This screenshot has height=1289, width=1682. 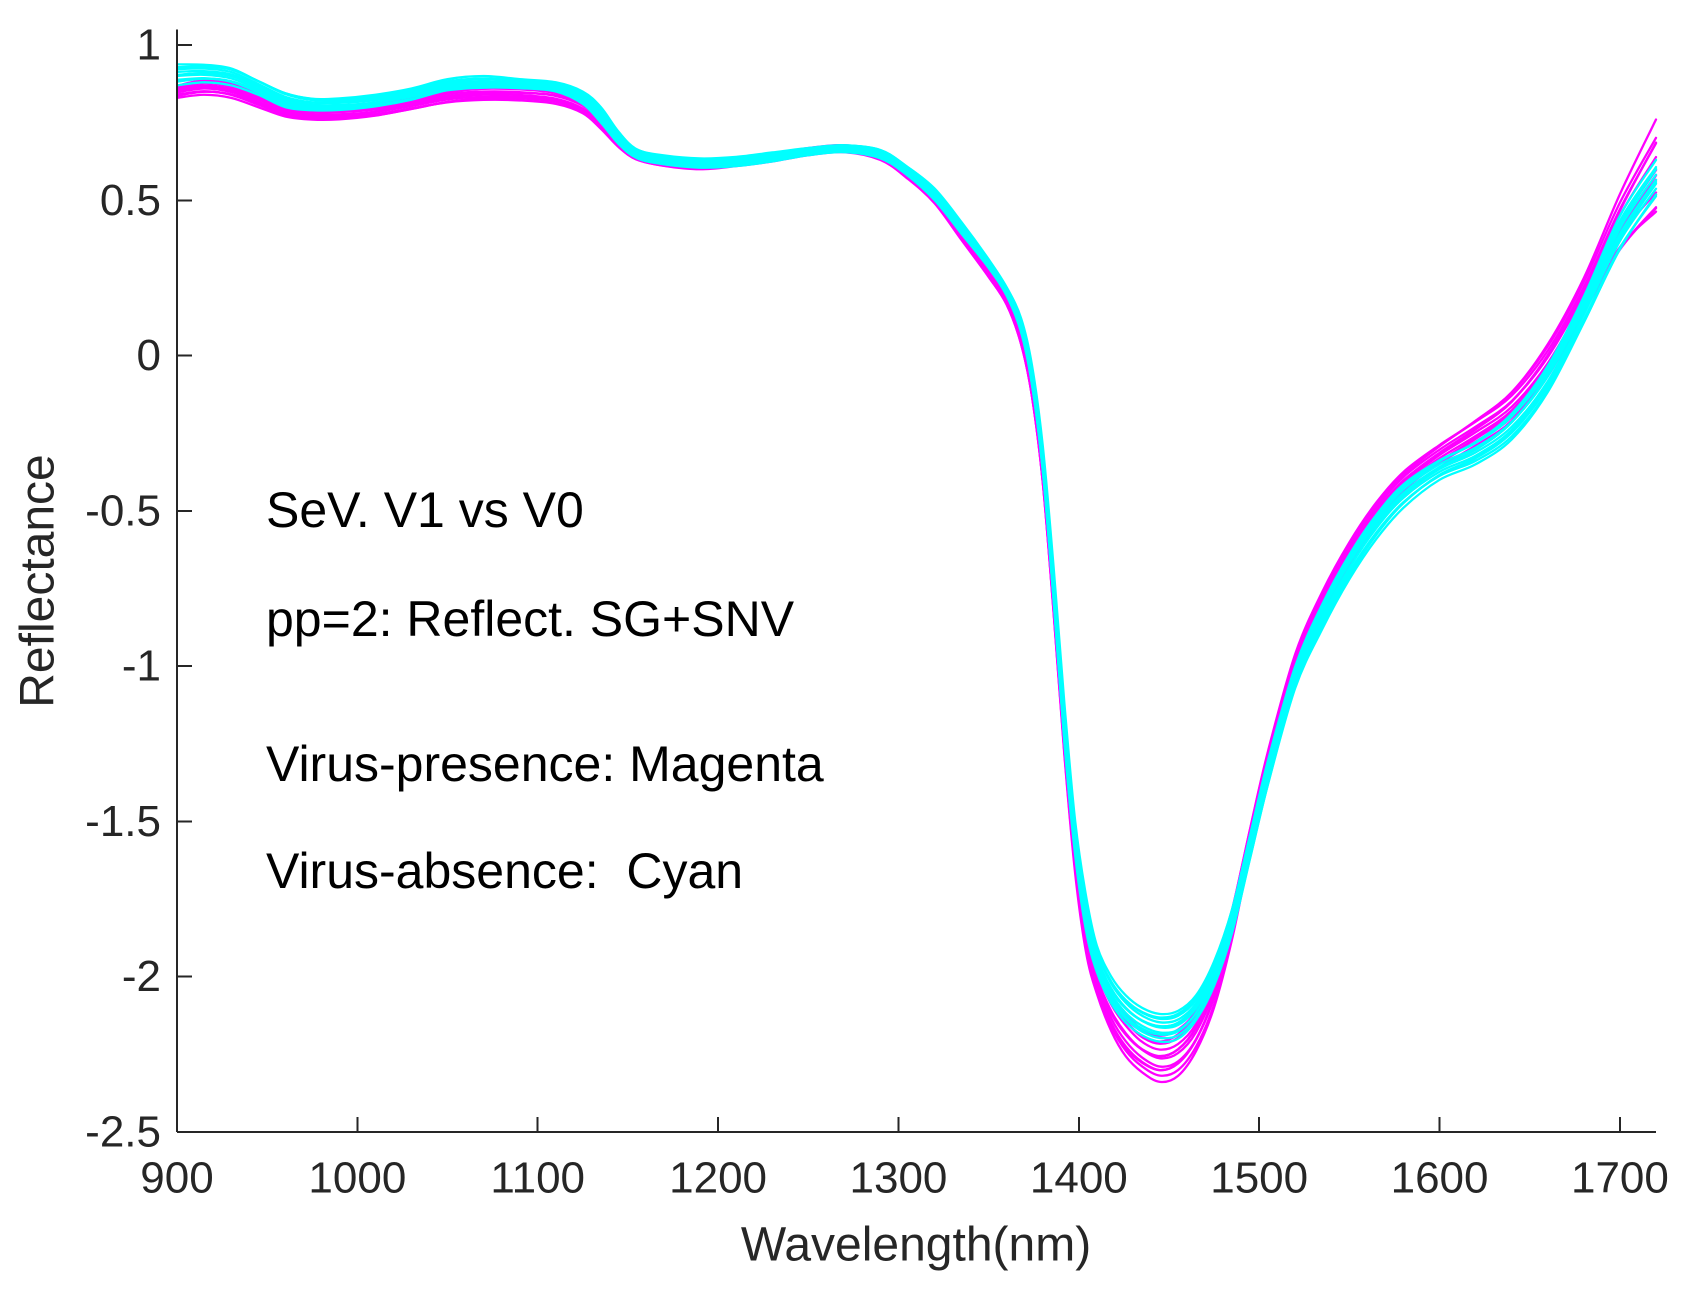 I want to click on y-tick-label: 0, so click(x=149, y=355).